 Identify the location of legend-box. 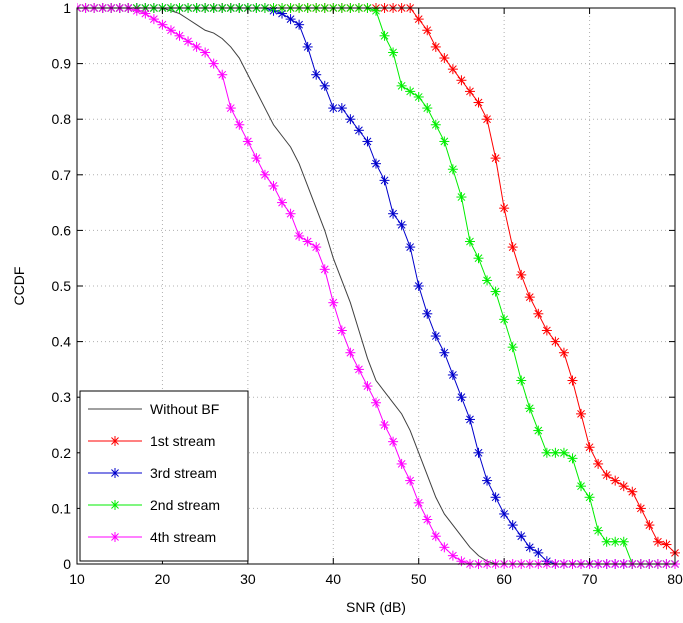
(164, 476).